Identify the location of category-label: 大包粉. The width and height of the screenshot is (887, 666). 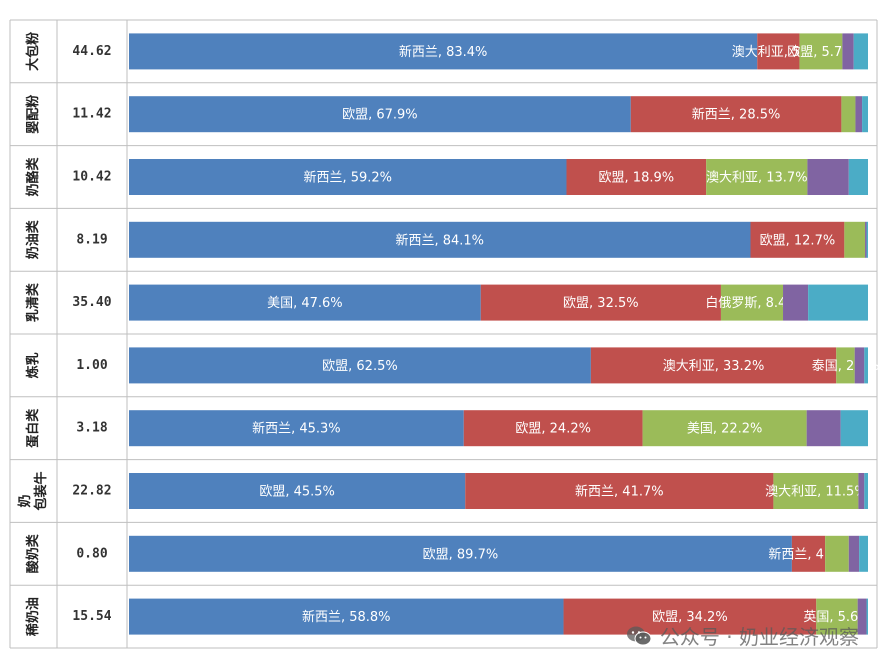
(33, 51).